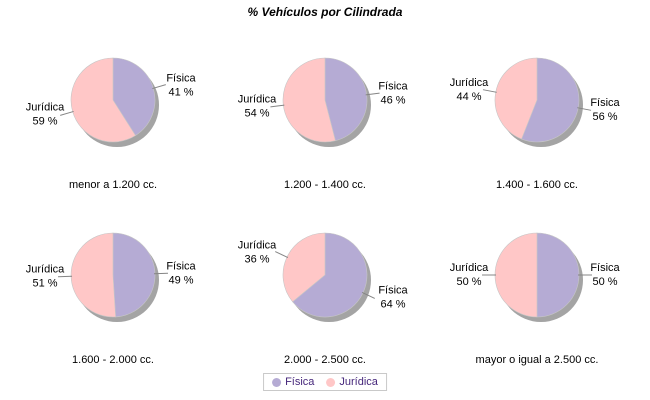 This screenshot has width=650, height=400. Describe the element at coordinates (113, 185) in the screenshot. I see `pie-caption: menor a 1.200 cc.` at that location.